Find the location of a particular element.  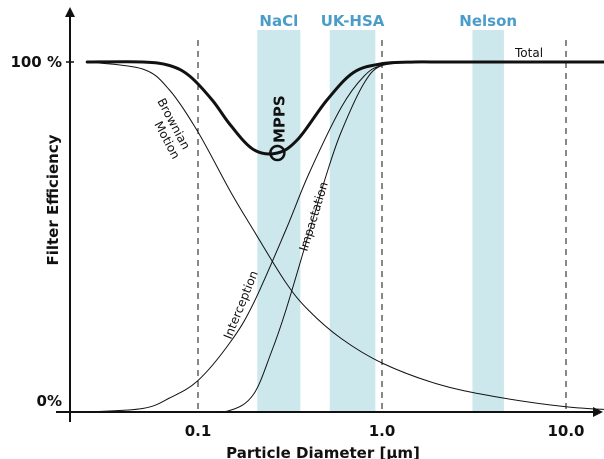

y-axis-label: Filter Efficiency is located at coordinates (53, 199).